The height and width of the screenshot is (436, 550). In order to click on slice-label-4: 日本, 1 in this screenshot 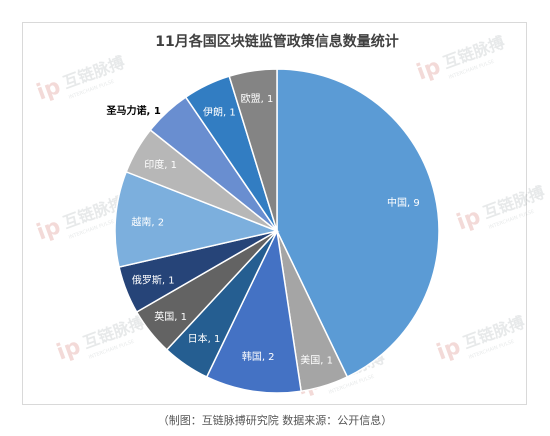, I will do `click(204, 338)`.